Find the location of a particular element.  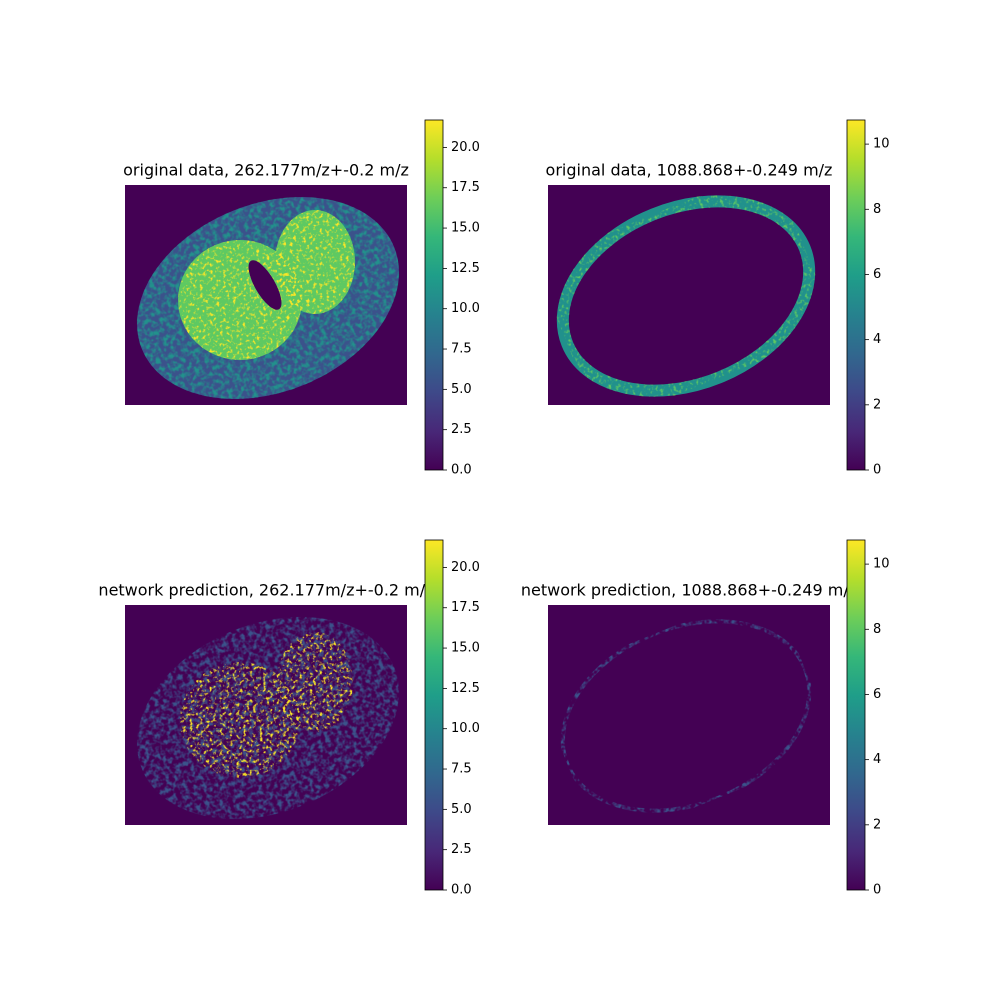

panel-title: original data, 1088.868+-0.249 m/z is located at coordinates (689, 170).